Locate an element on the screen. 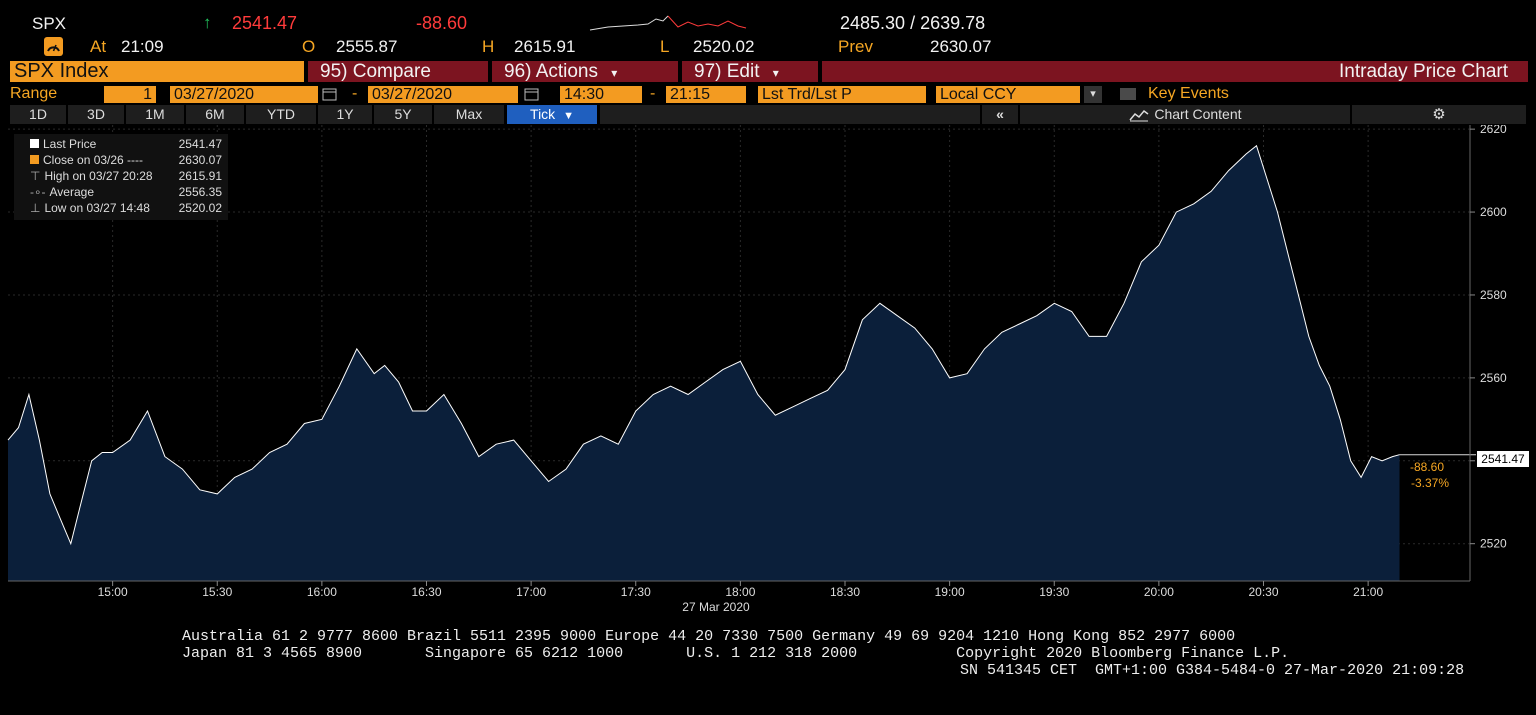  last-price-tag: 2541.47 is located at coordinates (1503, 459).